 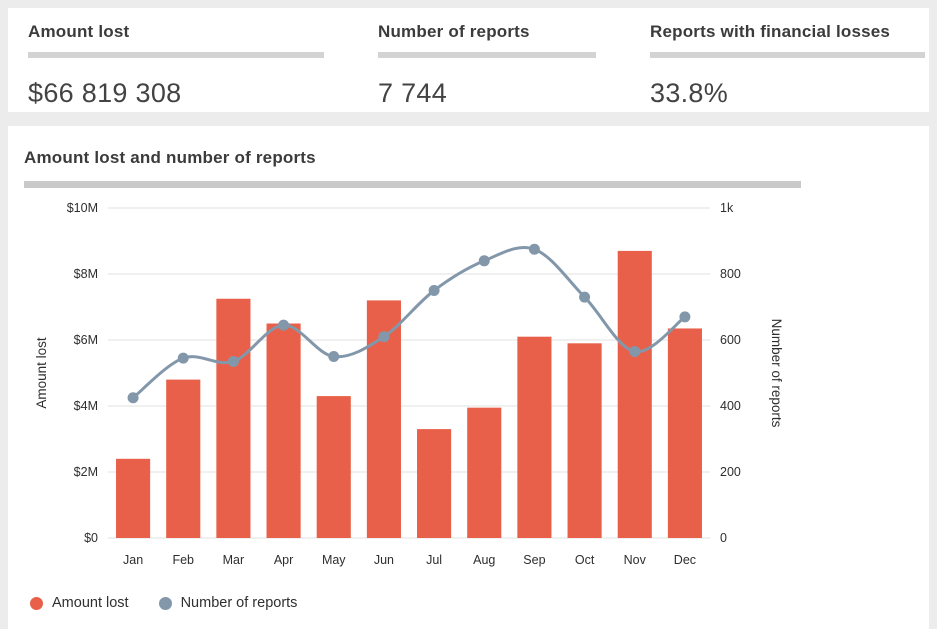 What do you see at coordinates (685, 560) in the screenshot?
I see `month-label: Dec` at bounding box center [685, 560].